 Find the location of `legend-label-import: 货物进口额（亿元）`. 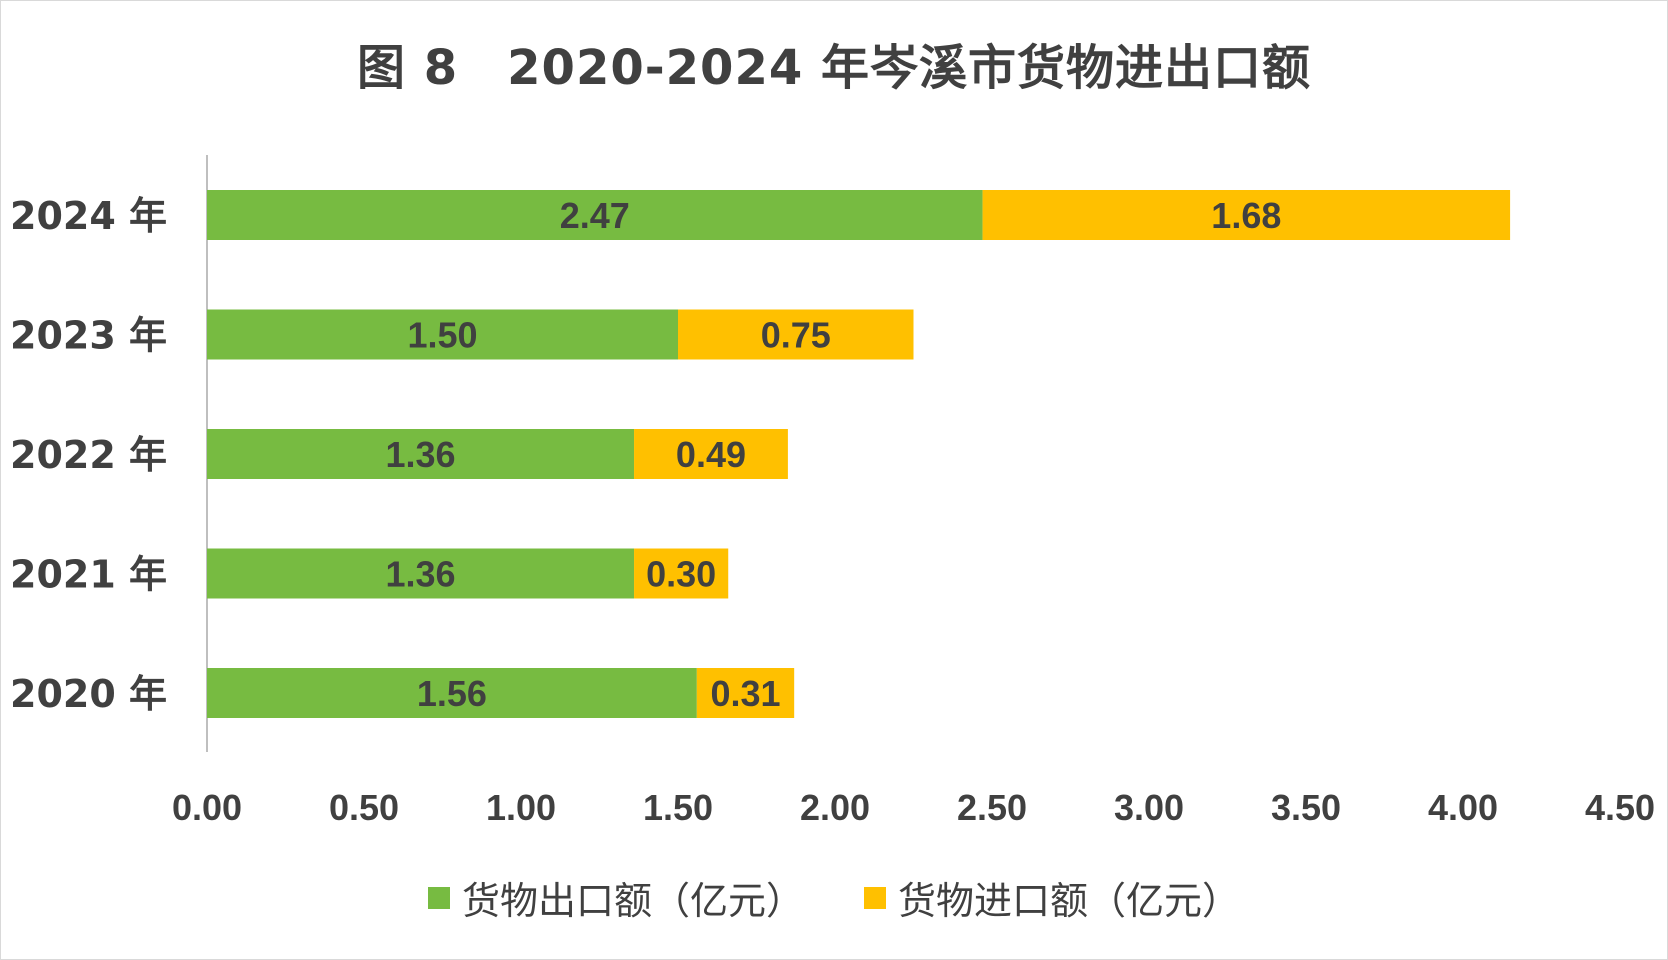

legend-label-import: 货物进口额（亿元） is located at coordinates (1069, 901).